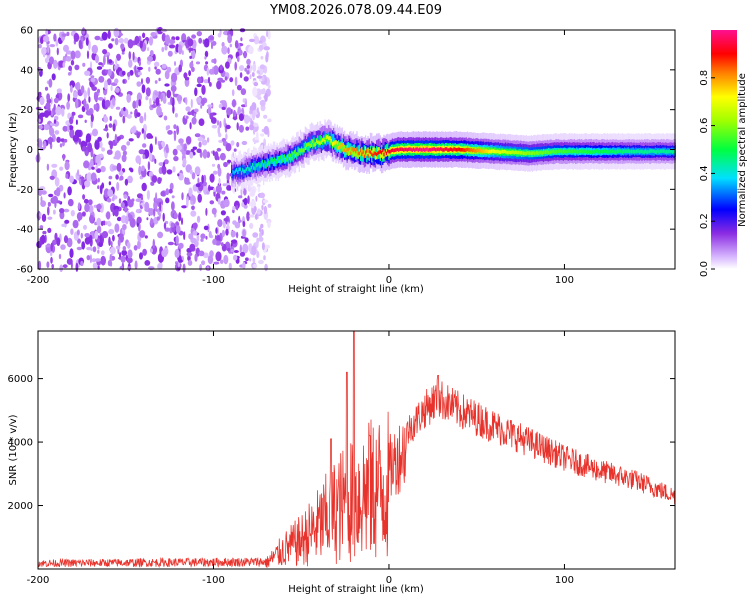  What do you see at coordinates (704, 221) in the screenshot?
I see `colorbar-tick-label: 0.2` at bounding box center [704, 221].